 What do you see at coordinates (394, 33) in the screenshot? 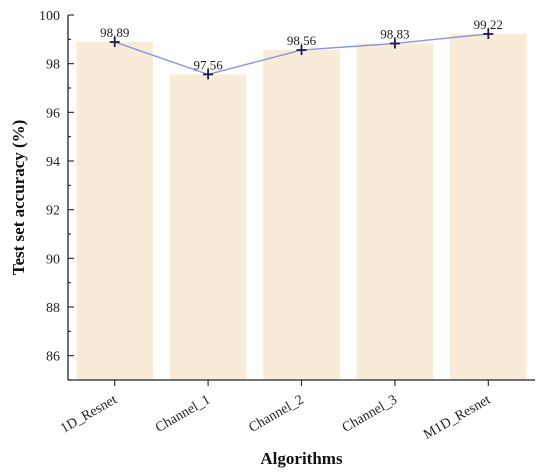
I see `data-label: 98.83` at bounding box center [394, 33].